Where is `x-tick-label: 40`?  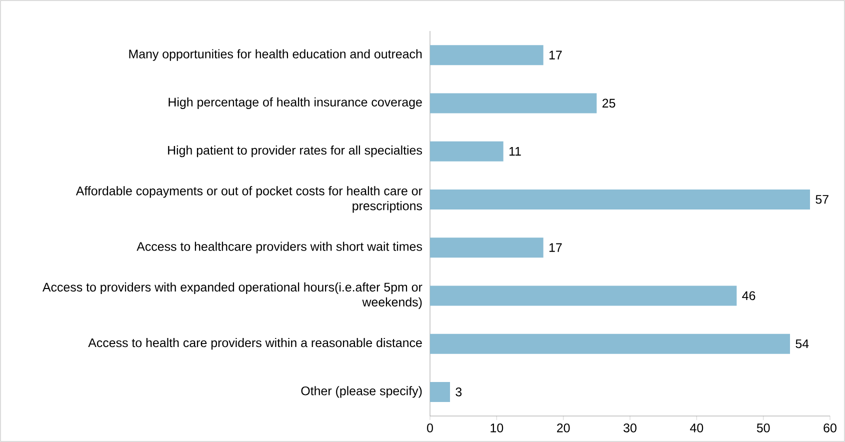 x-tick-label: 40 is located at coordinates (697, 428).